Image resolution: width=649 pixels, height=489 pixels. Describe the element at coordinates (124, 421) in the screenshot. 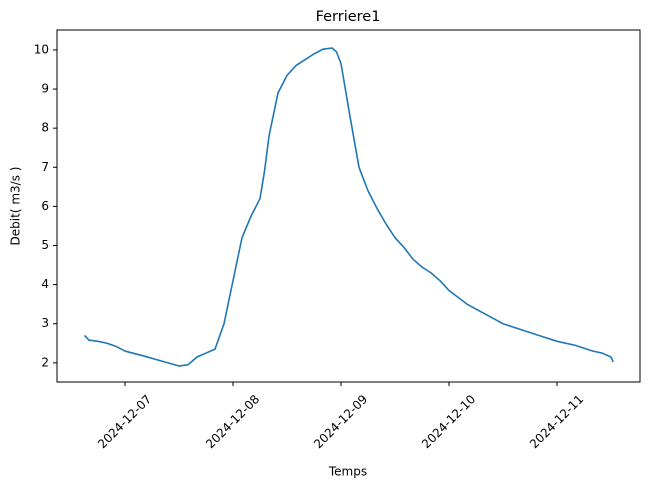

I see `x-tick-label: 2024-12-07` at that location.